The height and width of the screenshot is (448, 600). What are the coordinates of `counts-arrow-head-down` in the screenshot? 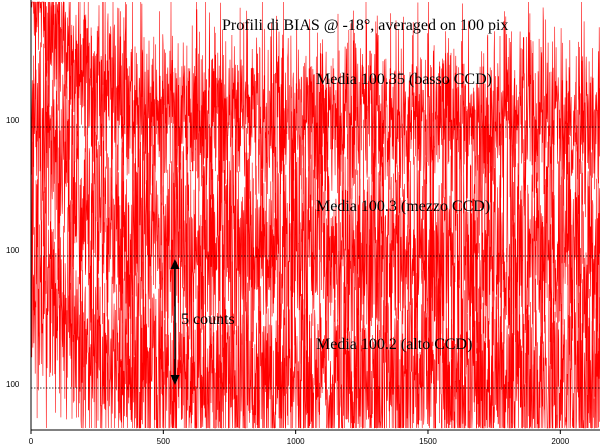 It's located at (175, 380).